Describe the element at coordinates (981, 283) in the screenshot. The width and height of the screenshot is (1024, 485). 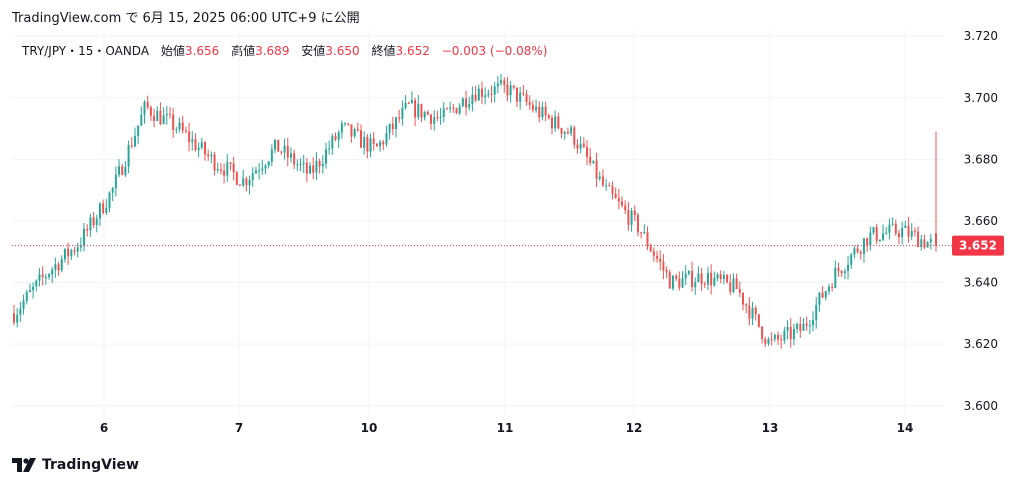
I see `y-tick-label: 3.640` at that location.